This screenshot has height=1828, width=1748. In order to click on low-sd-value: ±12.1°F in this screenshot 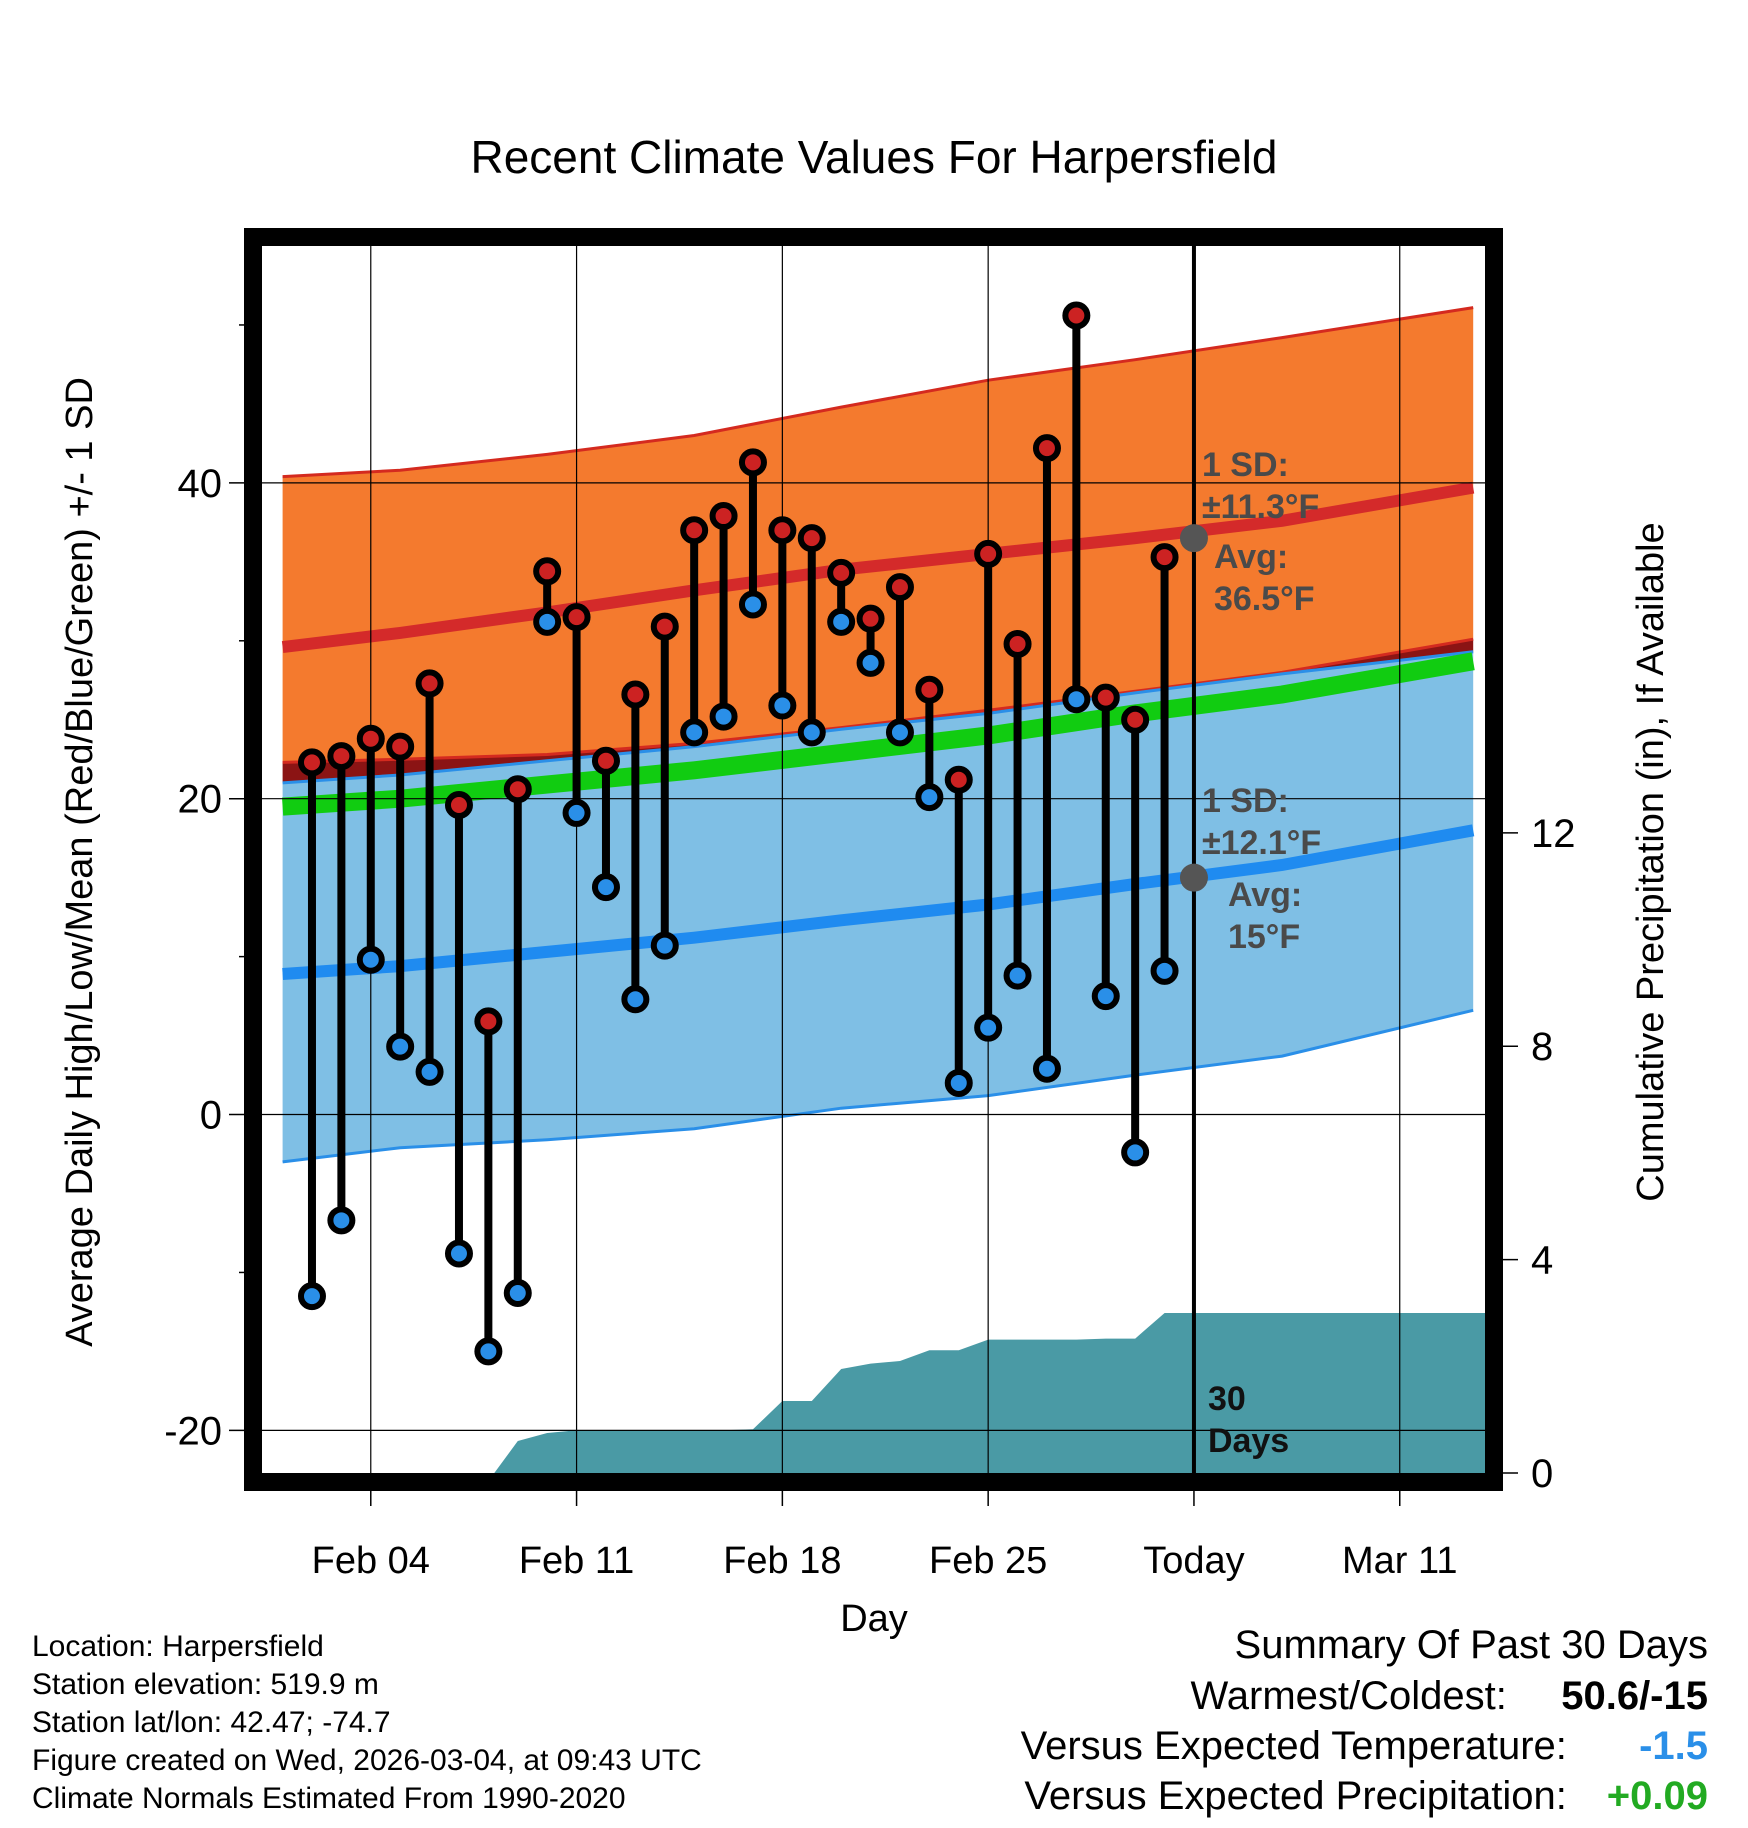, I will do `click(1261, 843)`.